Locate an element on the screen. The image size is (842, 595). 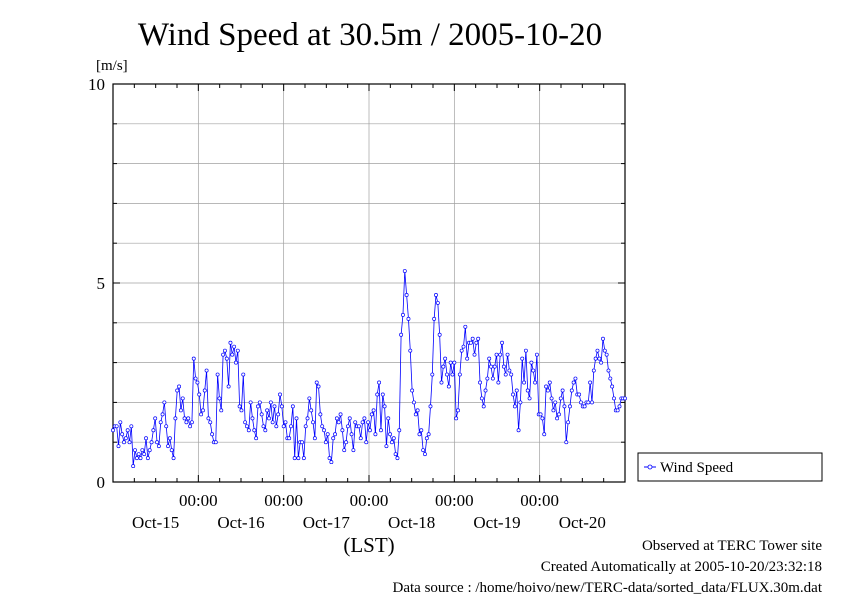
footer-observed: Observed at TERC Tower site is located at coordinates (732, 546).